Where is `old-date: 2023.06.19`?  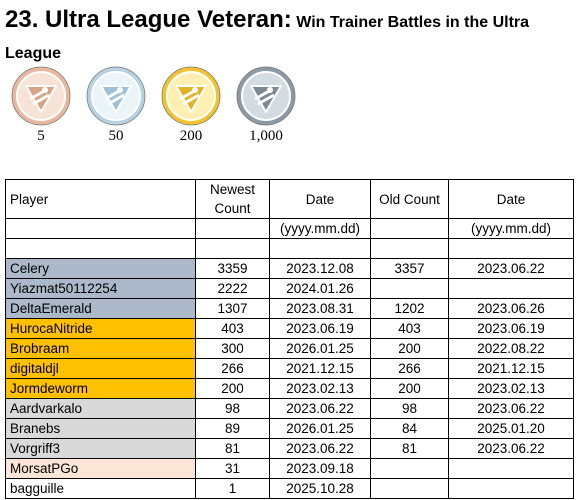
old-date: 2023.06.19 is located at coordinates (511, 328).